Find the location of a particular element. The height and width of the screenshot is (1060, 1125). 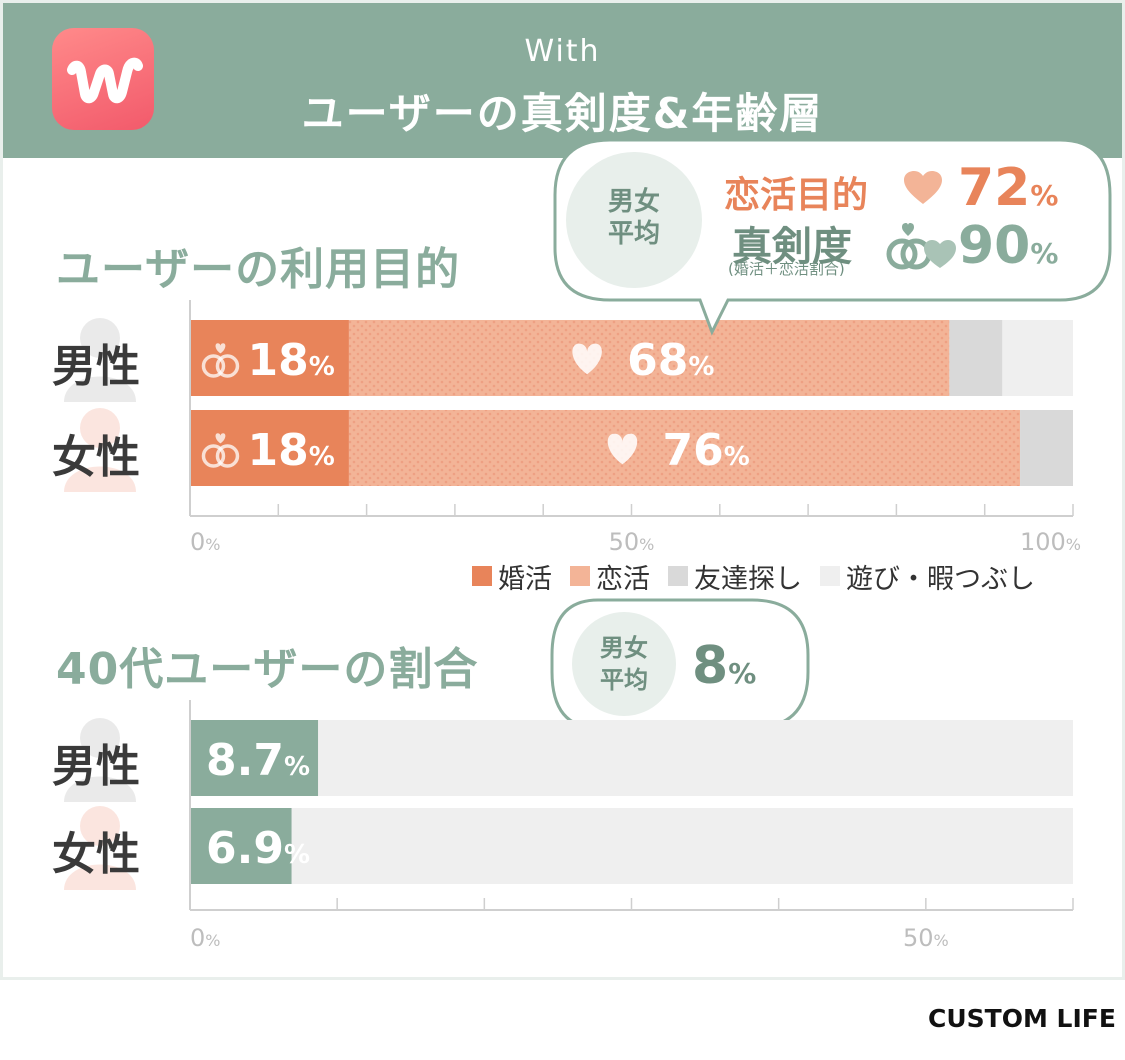

bubble-renkatsu-value: 72 is located at coordinates (994, 188).